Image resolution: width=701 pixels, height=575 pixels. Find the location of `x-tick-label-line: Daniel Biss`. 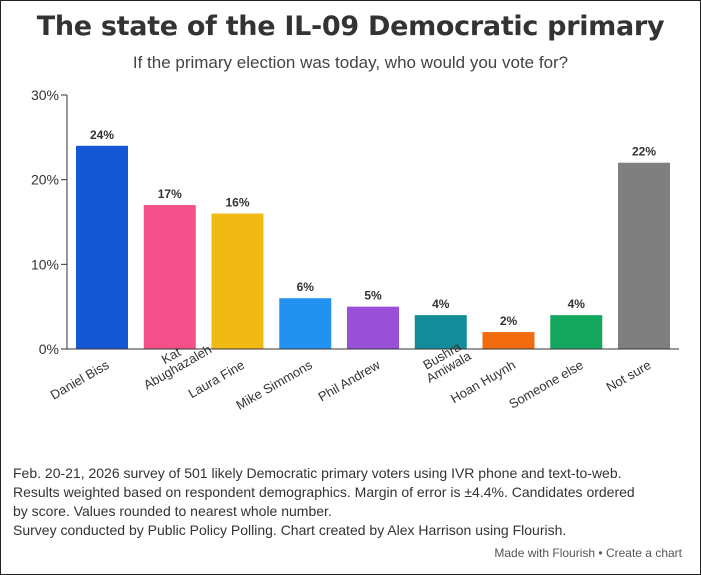

x-tick-label-line: Daniel Biss is located at coordinates (80, 380).